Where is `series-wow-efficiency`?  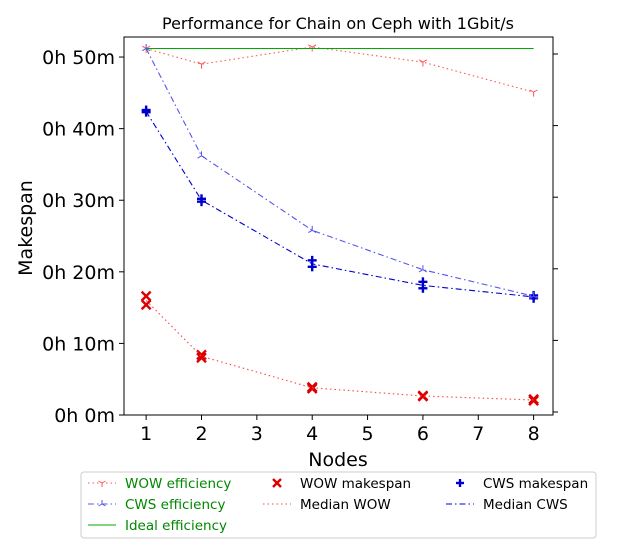
series-wow-efficiency is located at coordinates (339, 70).